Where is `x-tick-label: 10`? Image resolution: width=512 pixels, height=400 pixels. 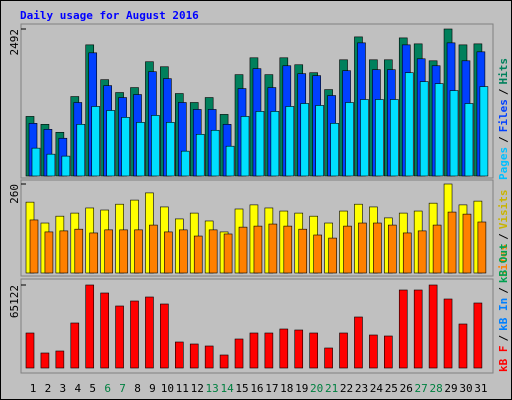
x-tick-label: 10 is located at coordinates (167, 388).